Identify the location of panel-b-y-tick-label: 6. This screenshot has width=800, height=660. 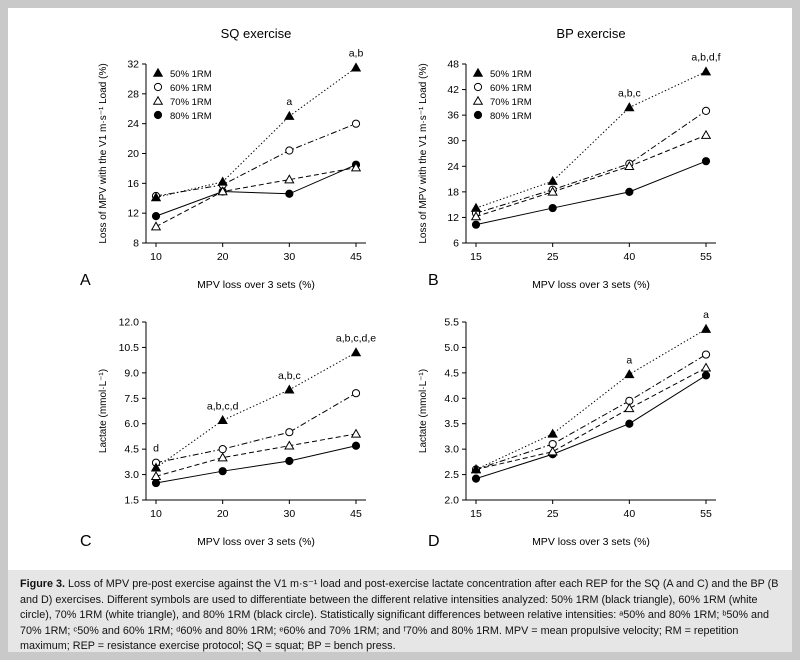
(456, 244).